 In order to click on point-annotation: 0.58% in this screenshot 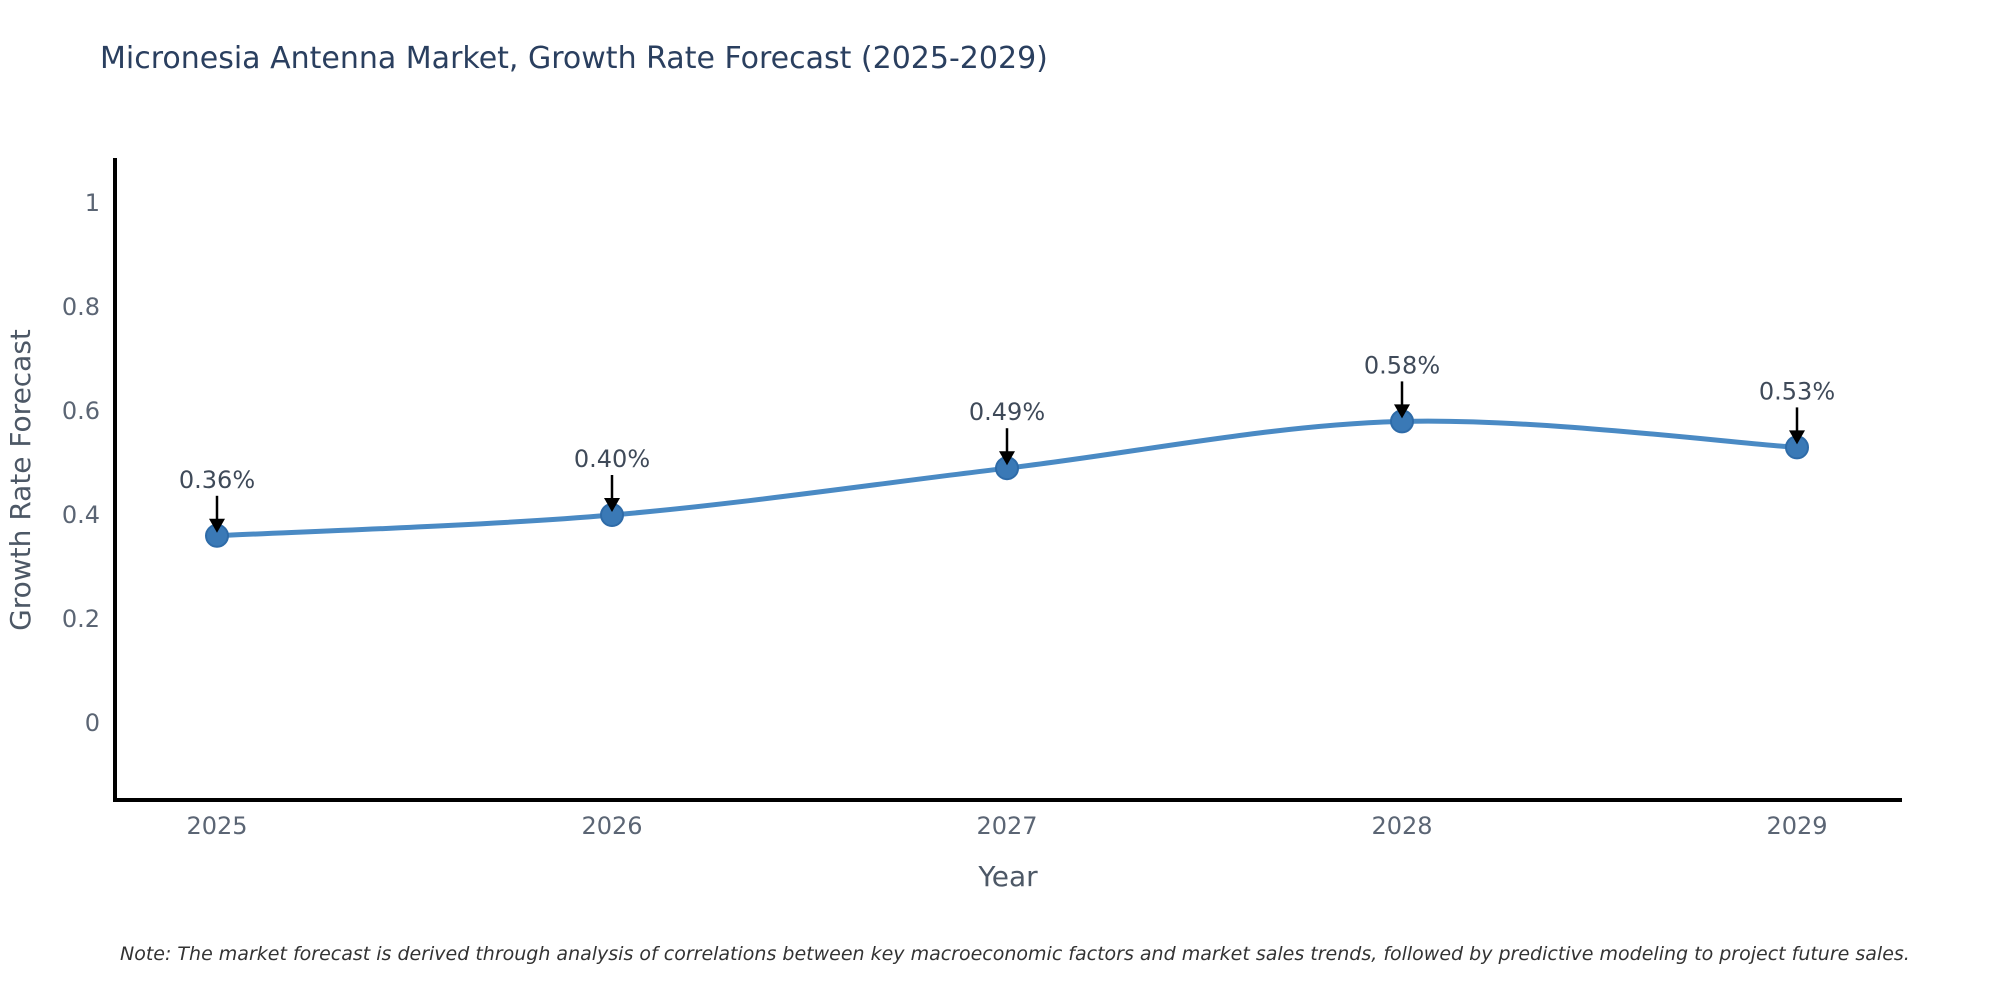, I will do `click(1402, 385)`.